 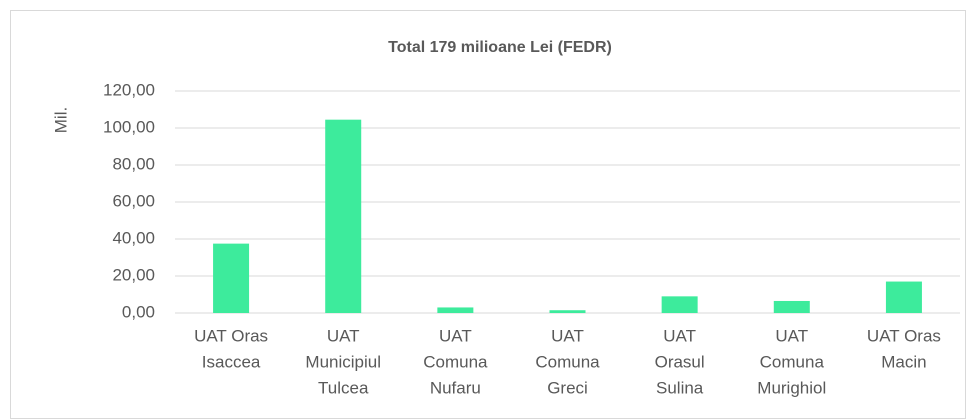 I want to click on y-tick-label: 80,00, so click(x=133, y=163).